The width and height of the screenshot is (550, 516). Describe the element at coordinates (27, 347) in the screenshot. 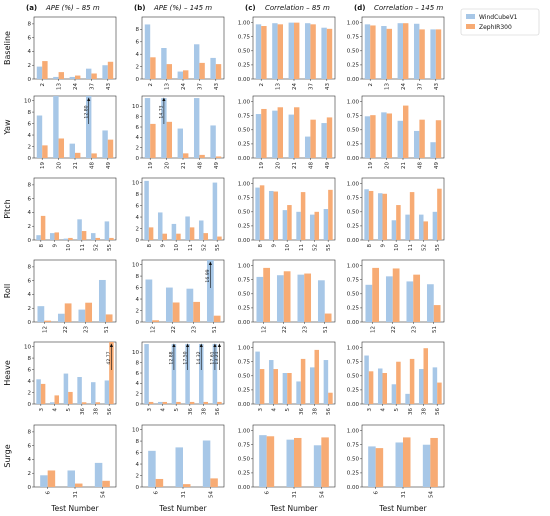

I see `y-tick-label: 10` at that location.